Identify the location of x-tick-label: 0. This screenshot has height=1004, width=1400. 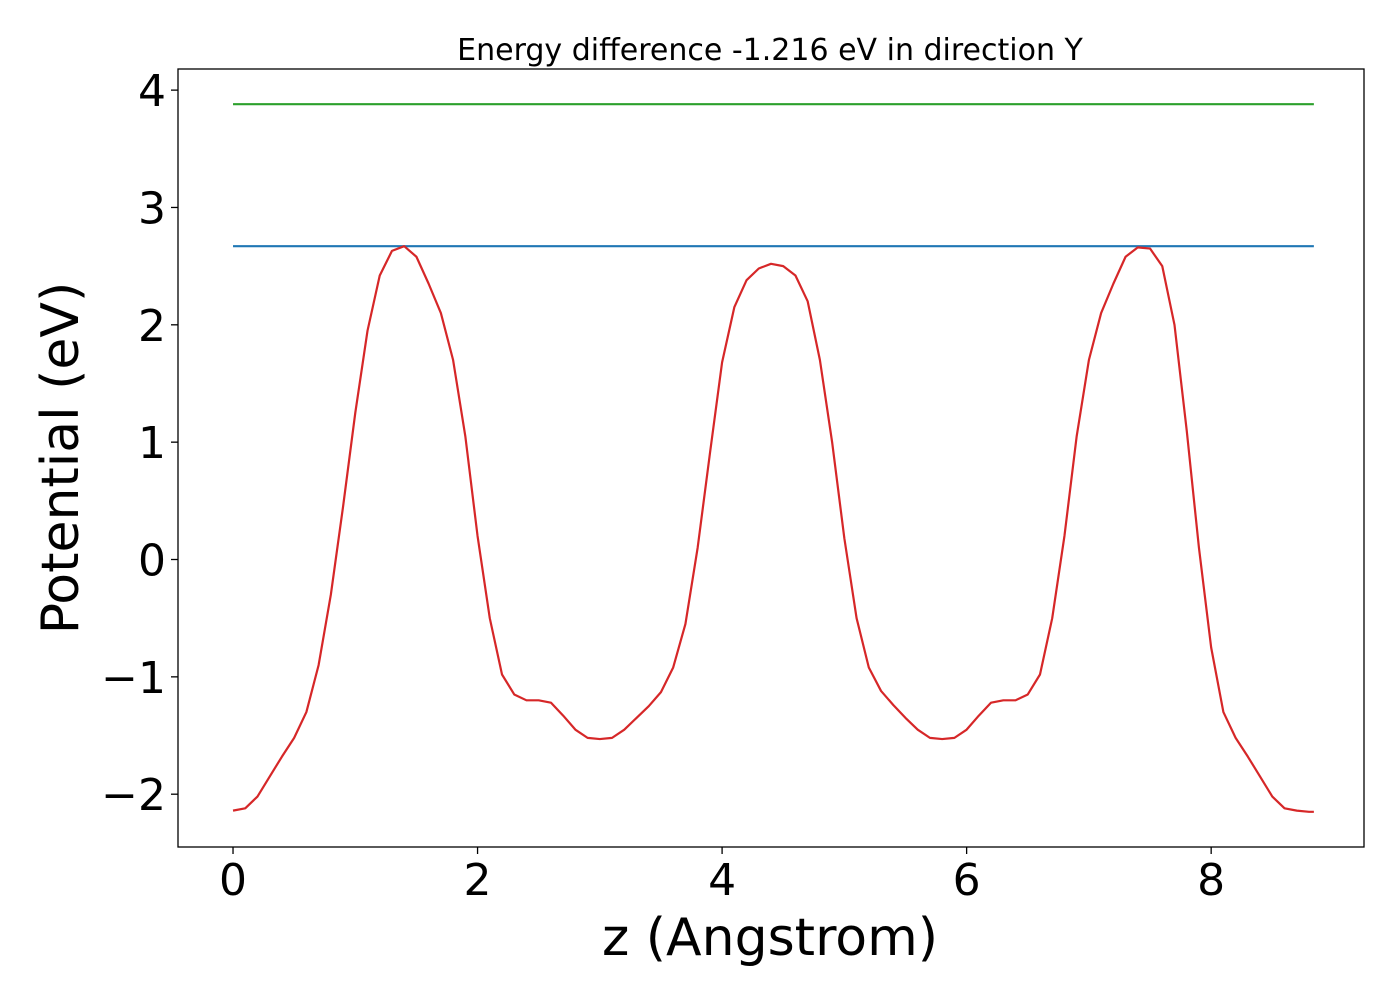
(233, 880).